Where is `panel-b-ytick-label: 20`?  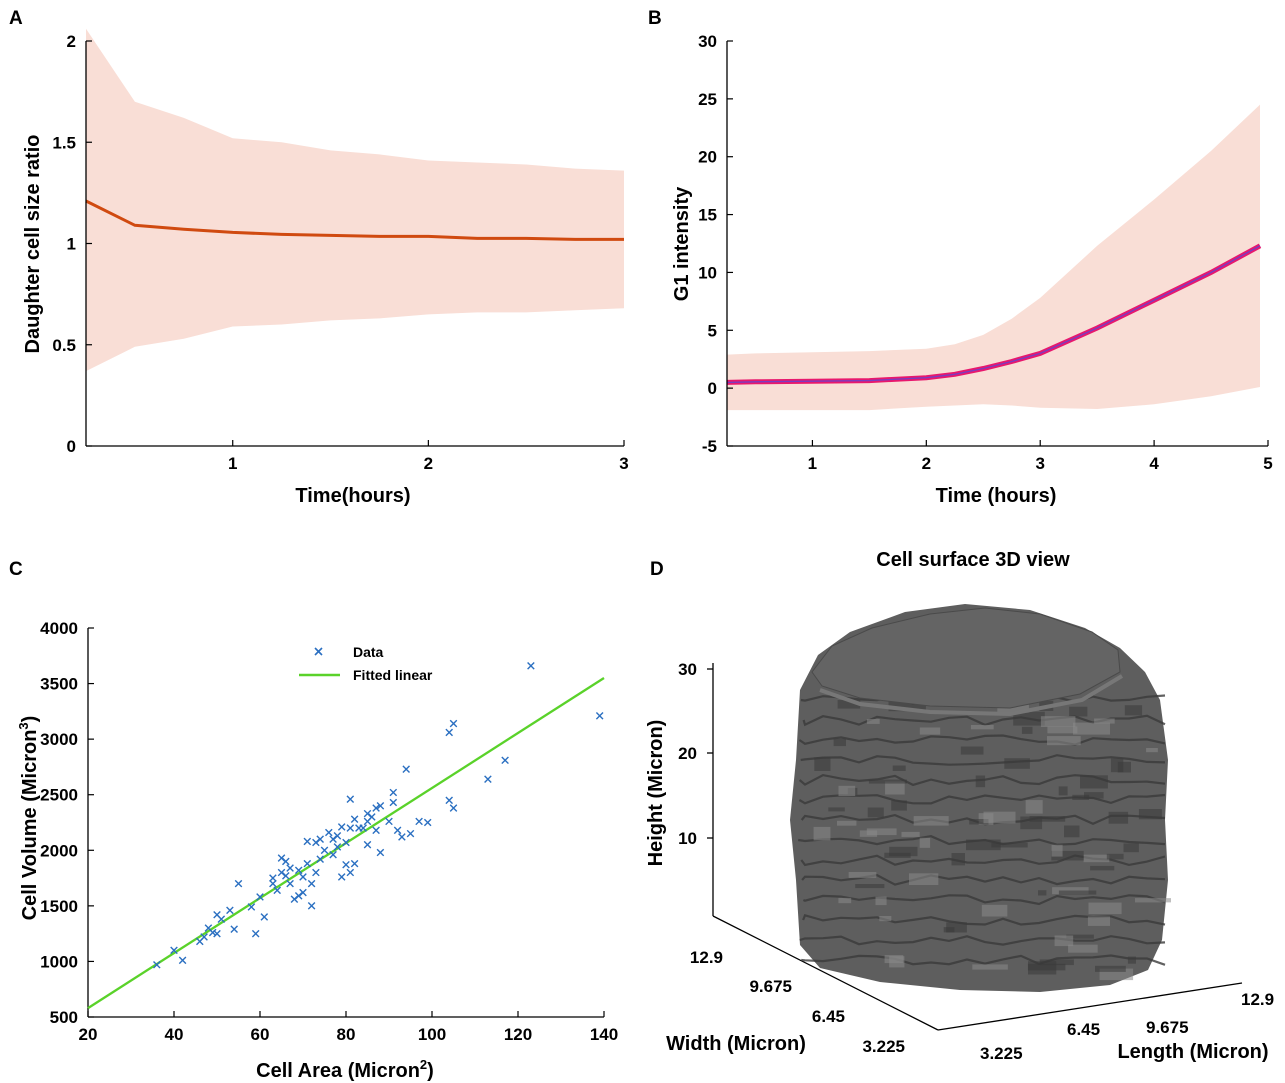
panel-b-ytick-label: 20 is located at coordinates (707, 157).